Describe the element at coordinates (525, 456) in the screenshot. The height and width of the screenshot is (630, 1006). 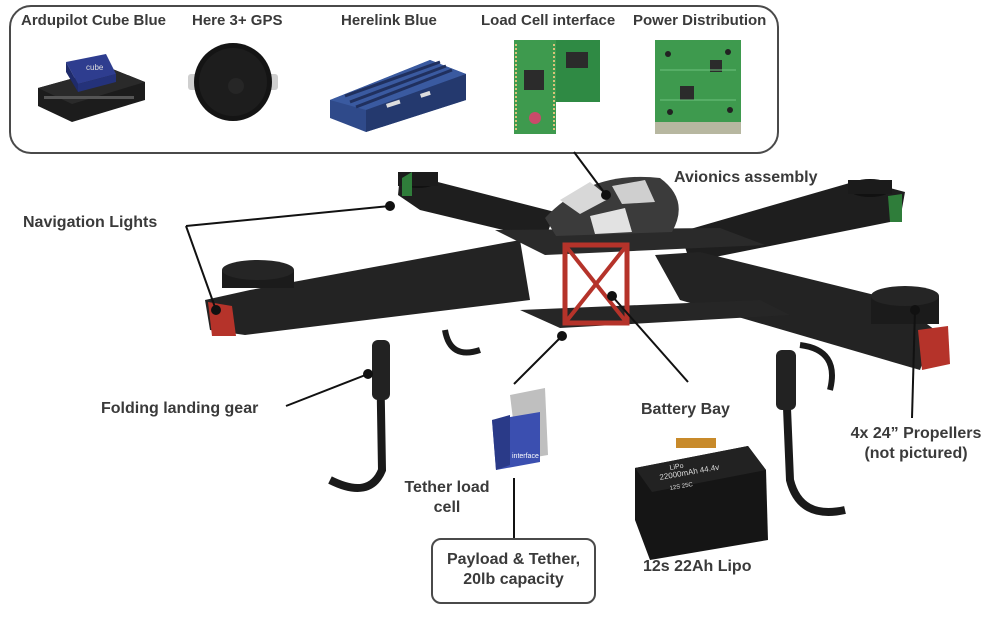
I see `load-cell-brand-text: interface` at that location.